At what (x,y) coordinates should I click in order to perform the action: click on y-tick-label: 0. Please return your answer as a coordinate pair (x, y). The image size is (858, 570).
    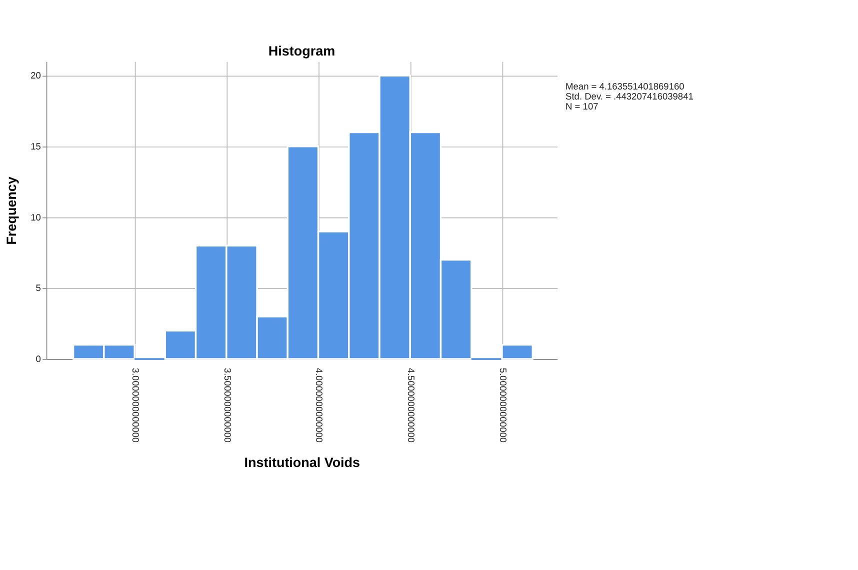
    Looking at the image, I should click on (38, 359).